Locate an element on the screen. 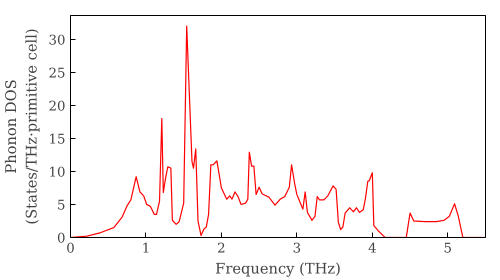 This screenshot has height=280, width=500. x-tick-label: 5 is located at coordinates (448, 249).